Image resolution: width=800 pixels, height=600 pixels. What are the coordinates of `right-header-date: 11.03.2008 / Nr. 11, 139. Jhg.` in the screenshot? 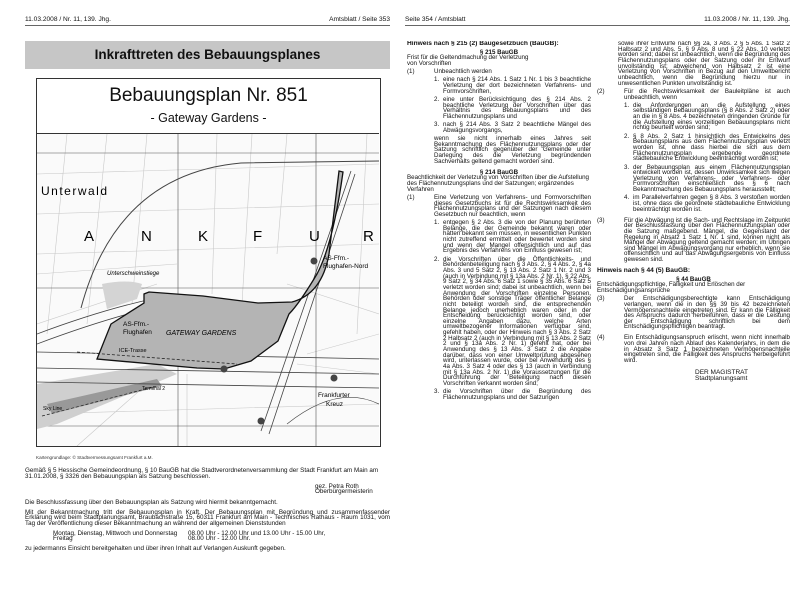 It's located at (747, 19).